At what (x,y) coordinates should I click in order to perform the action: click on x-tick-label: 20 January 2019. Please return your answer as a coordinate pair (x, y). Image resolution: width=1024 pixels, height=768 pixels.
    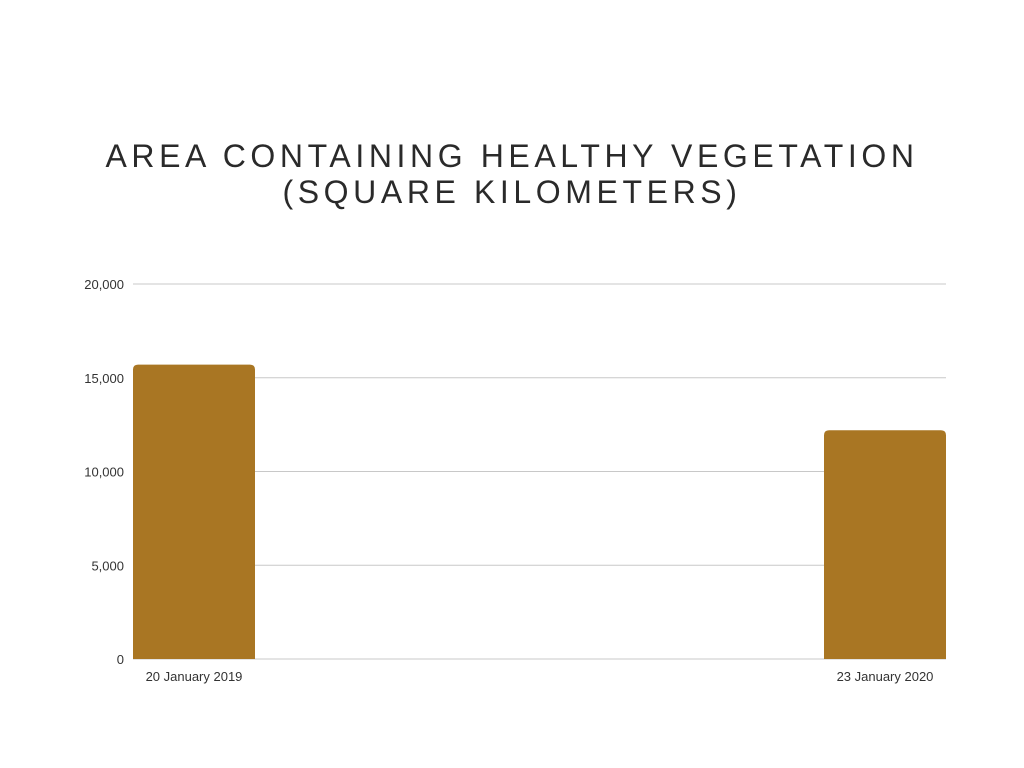
    Looking at the image, I should click on (194, 676).